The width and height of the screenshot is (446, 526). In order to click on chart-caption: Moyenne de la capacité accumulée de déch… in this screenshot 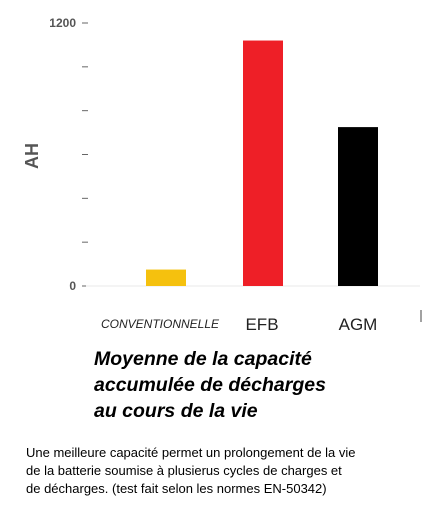, I will do `click(264, 385)`.